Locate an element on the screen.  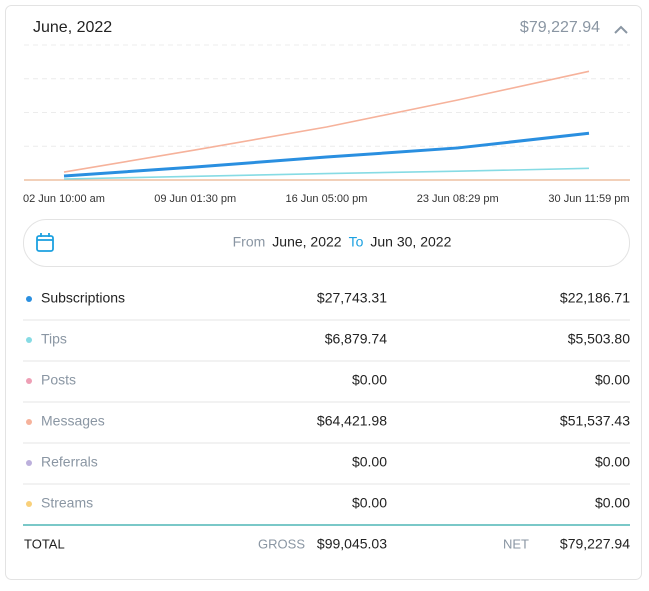
month-total: $79,227.94 is located at coordinates (560, 27).